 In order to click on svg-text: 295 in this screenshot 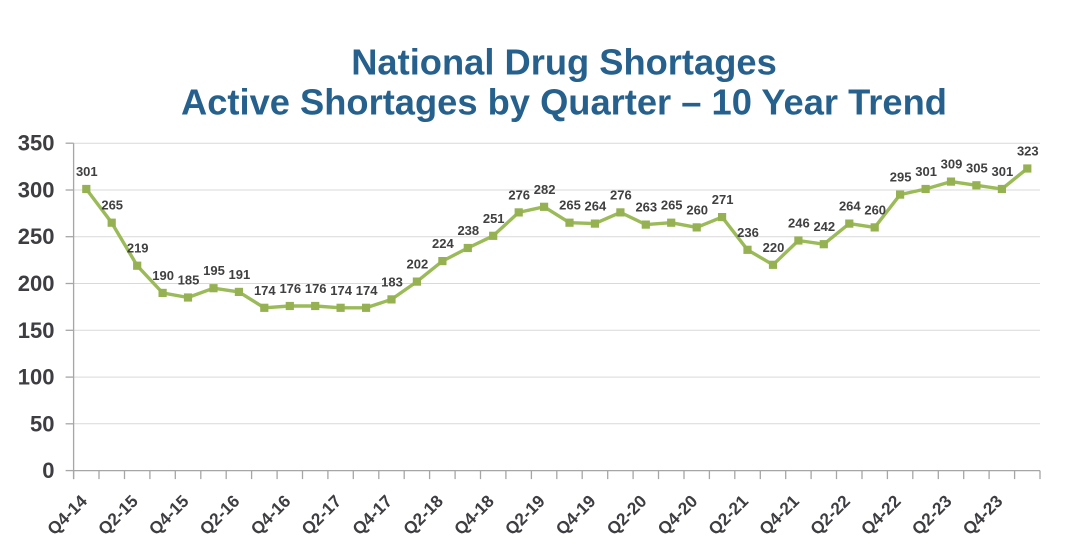, I will do `click(901, 177)`.